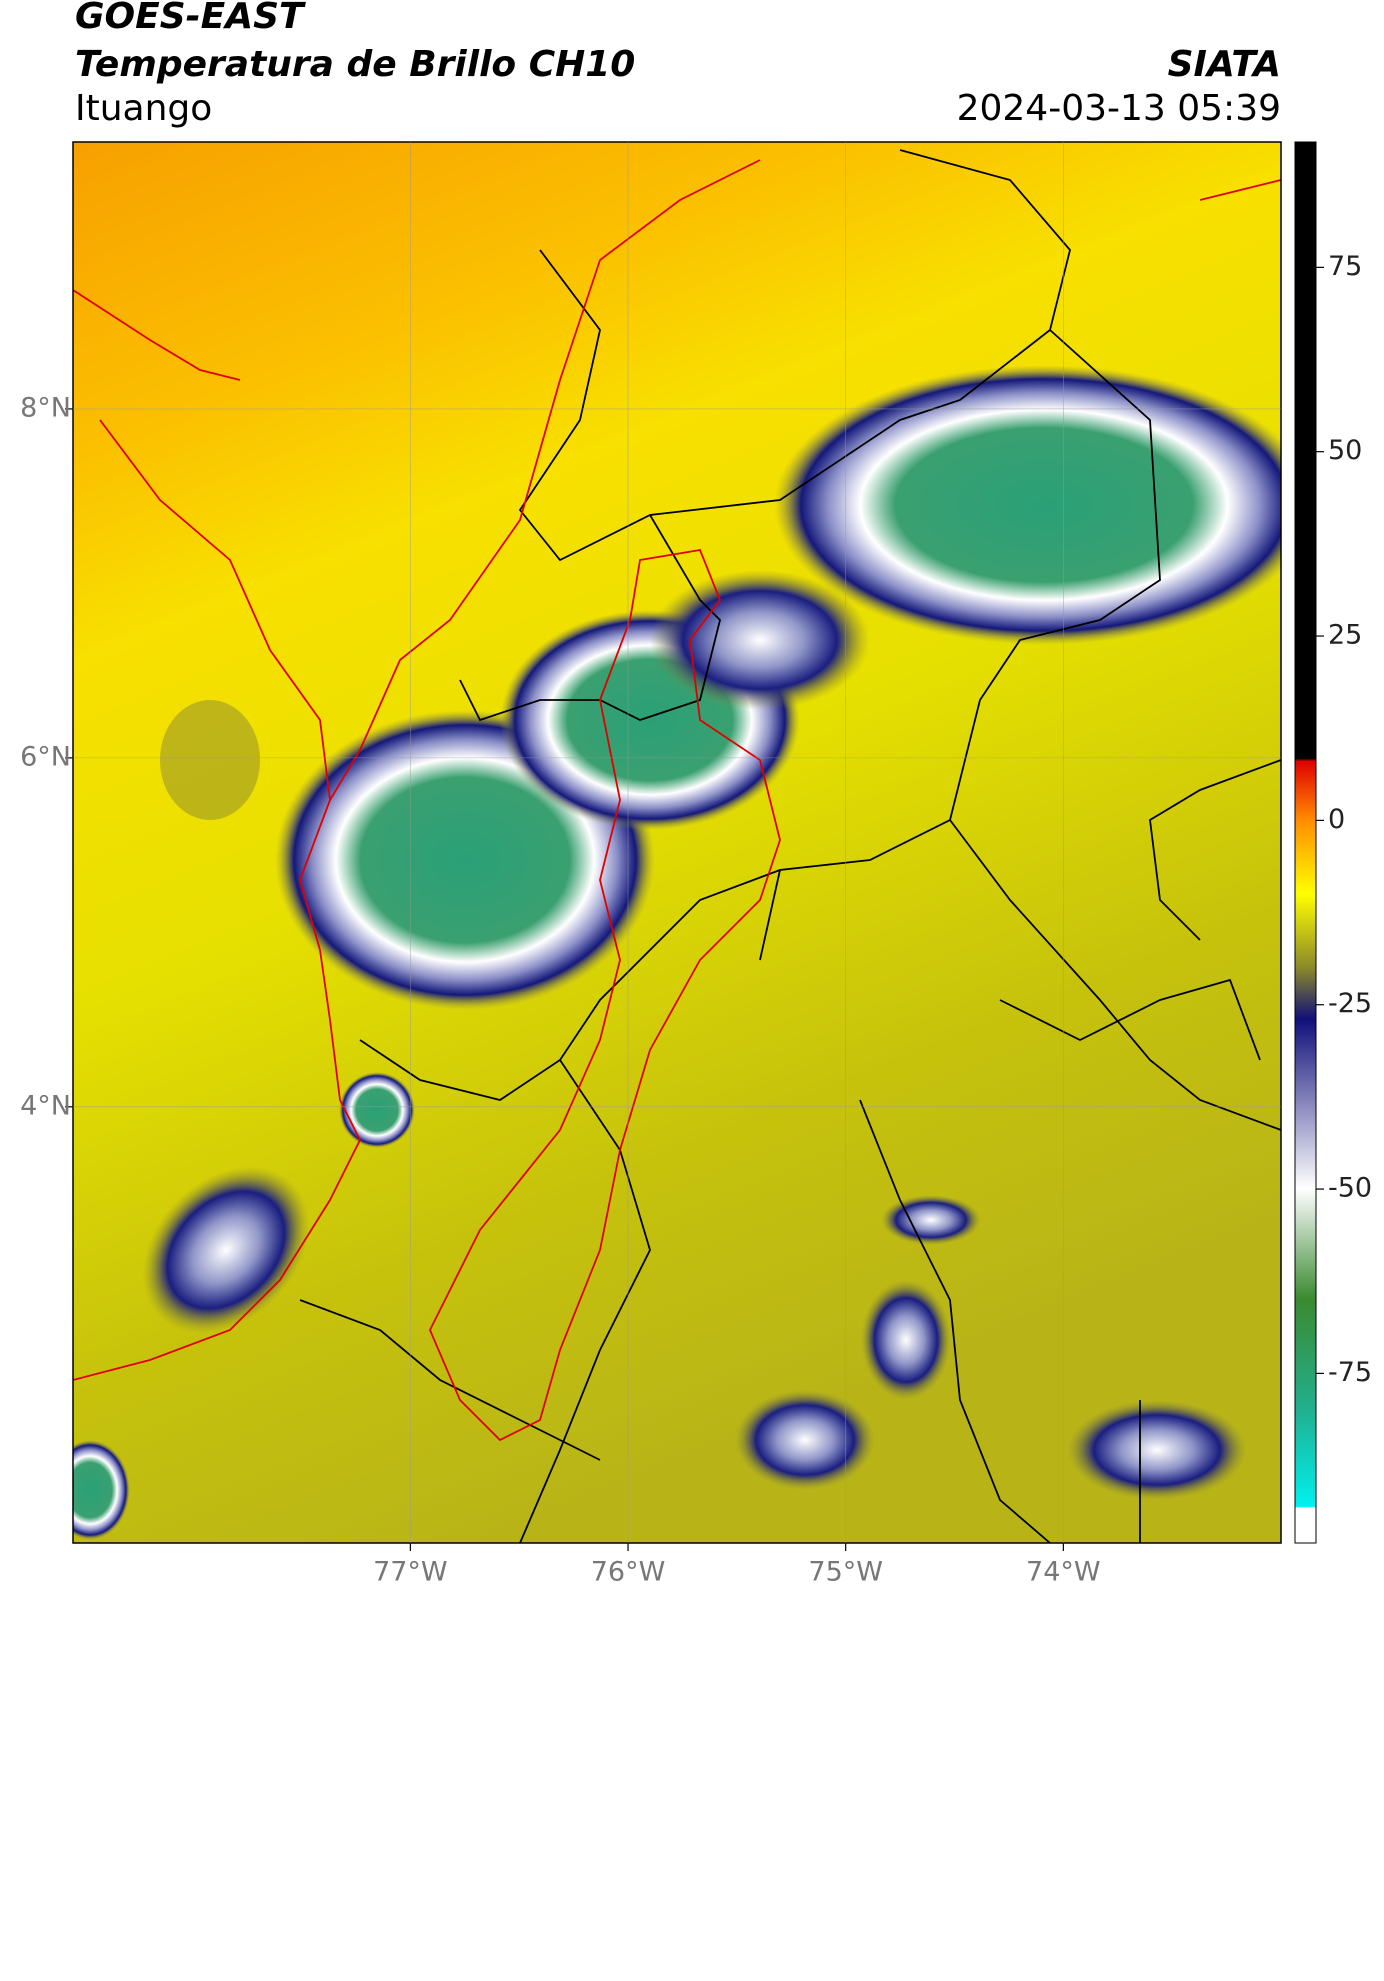 Image resolution: width=1384 pixels, height=1981 pixels. What do you see at coordinates (190, 18) in the screenshot?
I see `title-line: GOES-EAST` at bounding box center [190, 18].